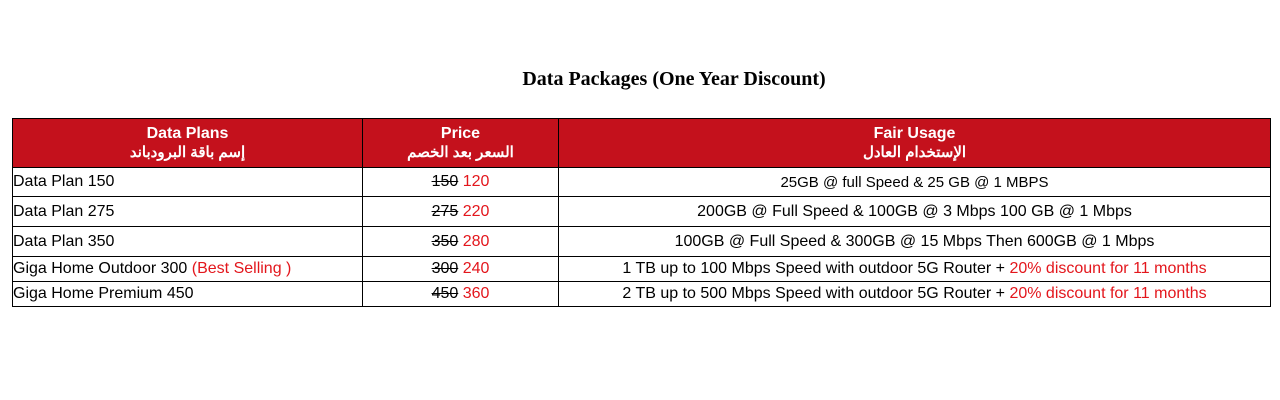  Describe the element at coordinates (187, 182) in the screenshot. I see `plan-name-cell: Data Plan 150` at that location.